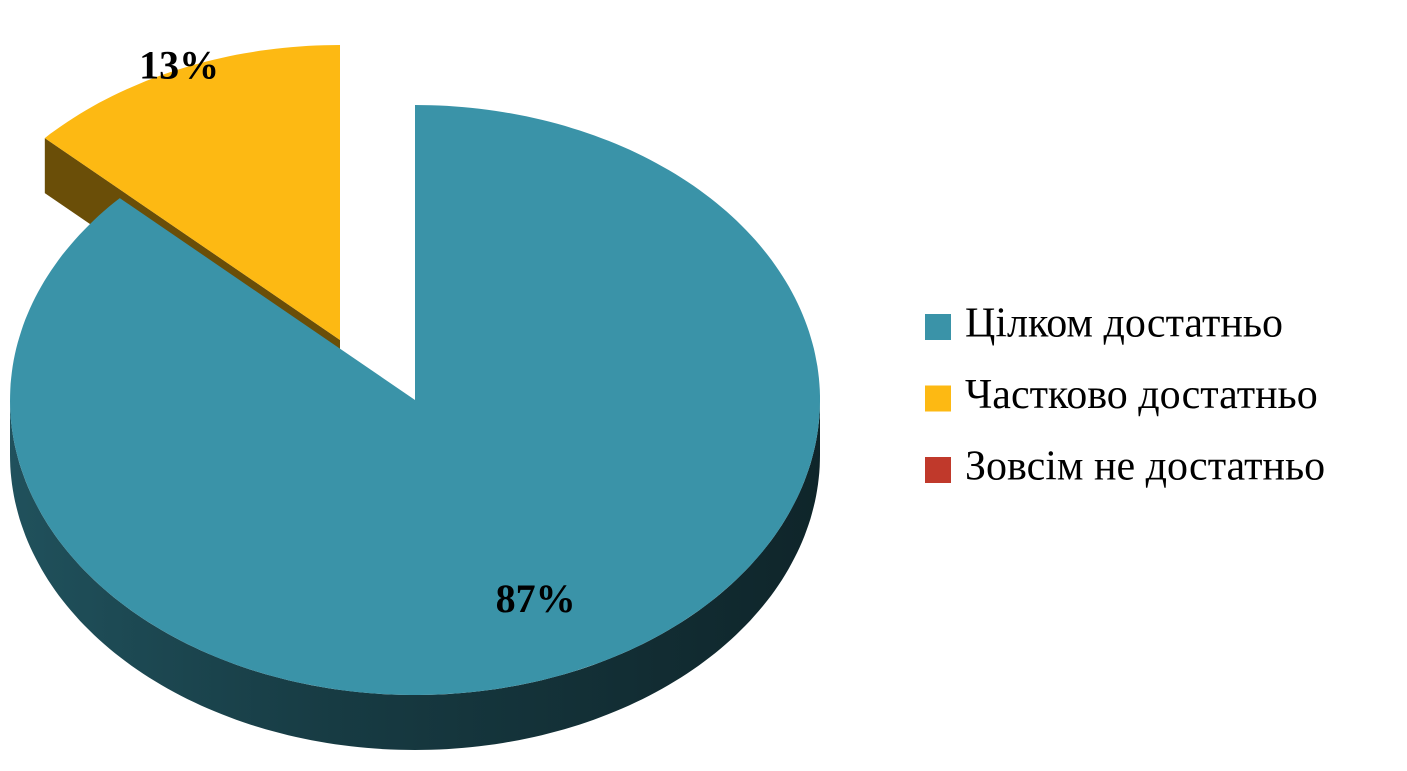 The width and height of the screenshot is (1407, 771). What do you see at coordinates (1124, 324) in the screenshot?
I see `legend-label: Цілком достатньо` at bounding box center [1124, 324].